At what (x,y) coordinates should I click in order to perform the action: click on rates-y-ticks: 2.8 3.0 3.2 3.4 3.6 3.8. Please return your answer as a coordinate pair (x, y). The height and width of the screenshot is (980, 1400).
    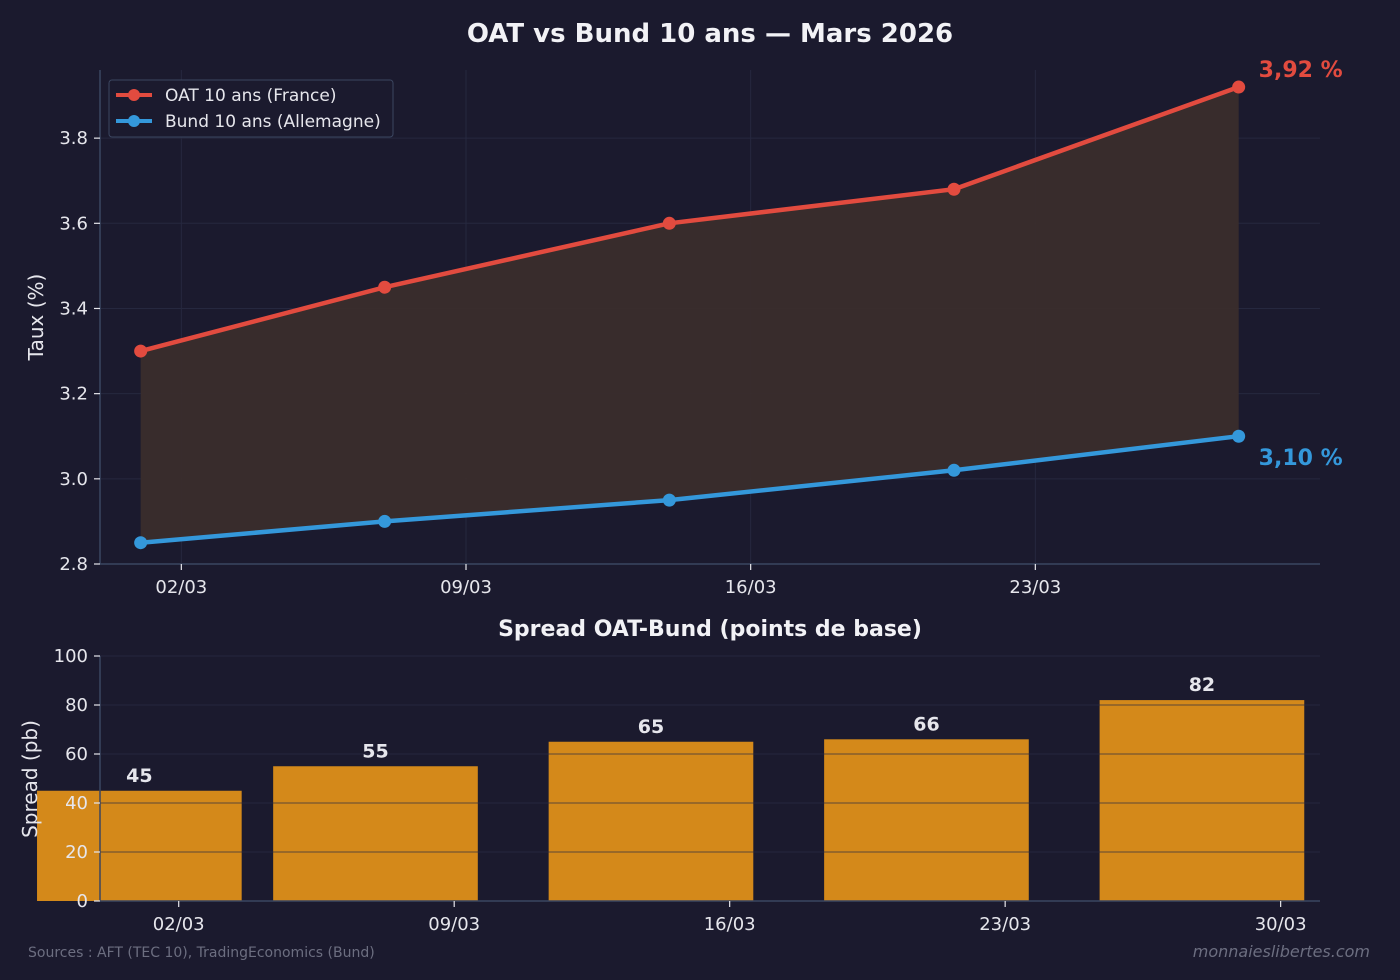
    Looking at the image, I should click on (79, 351).